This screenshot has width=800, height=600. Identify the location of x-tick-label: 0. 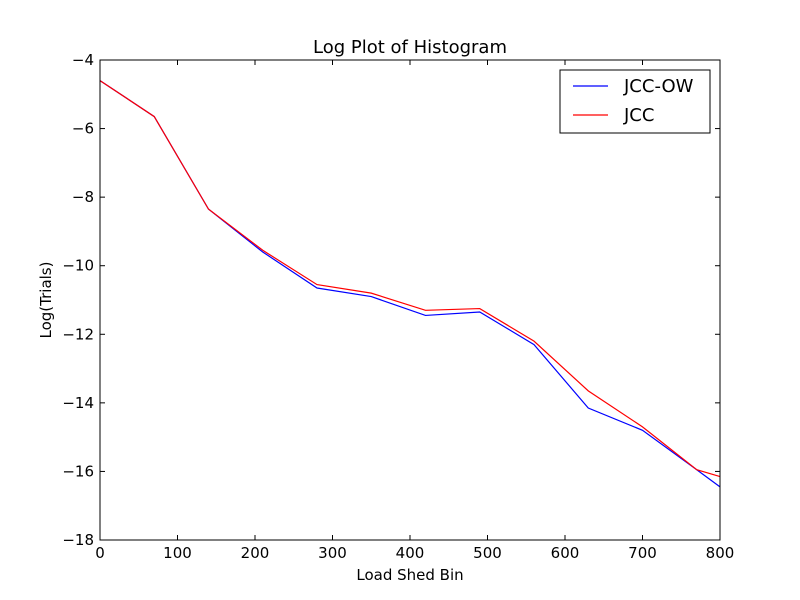
(100, 553).